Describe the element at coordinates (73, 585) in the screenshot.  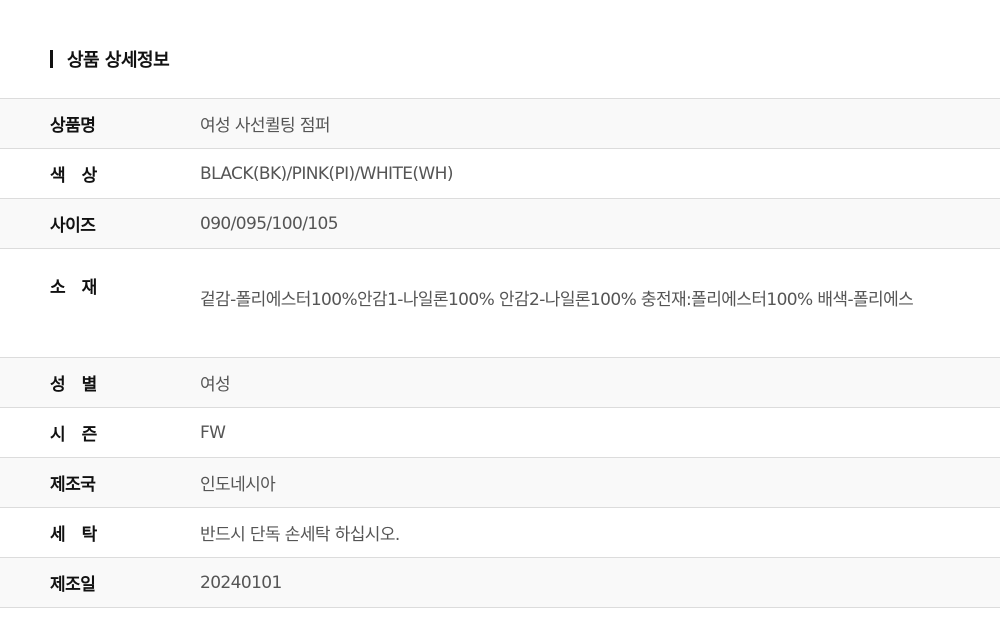
I see `row-label: 제조일` at that location.